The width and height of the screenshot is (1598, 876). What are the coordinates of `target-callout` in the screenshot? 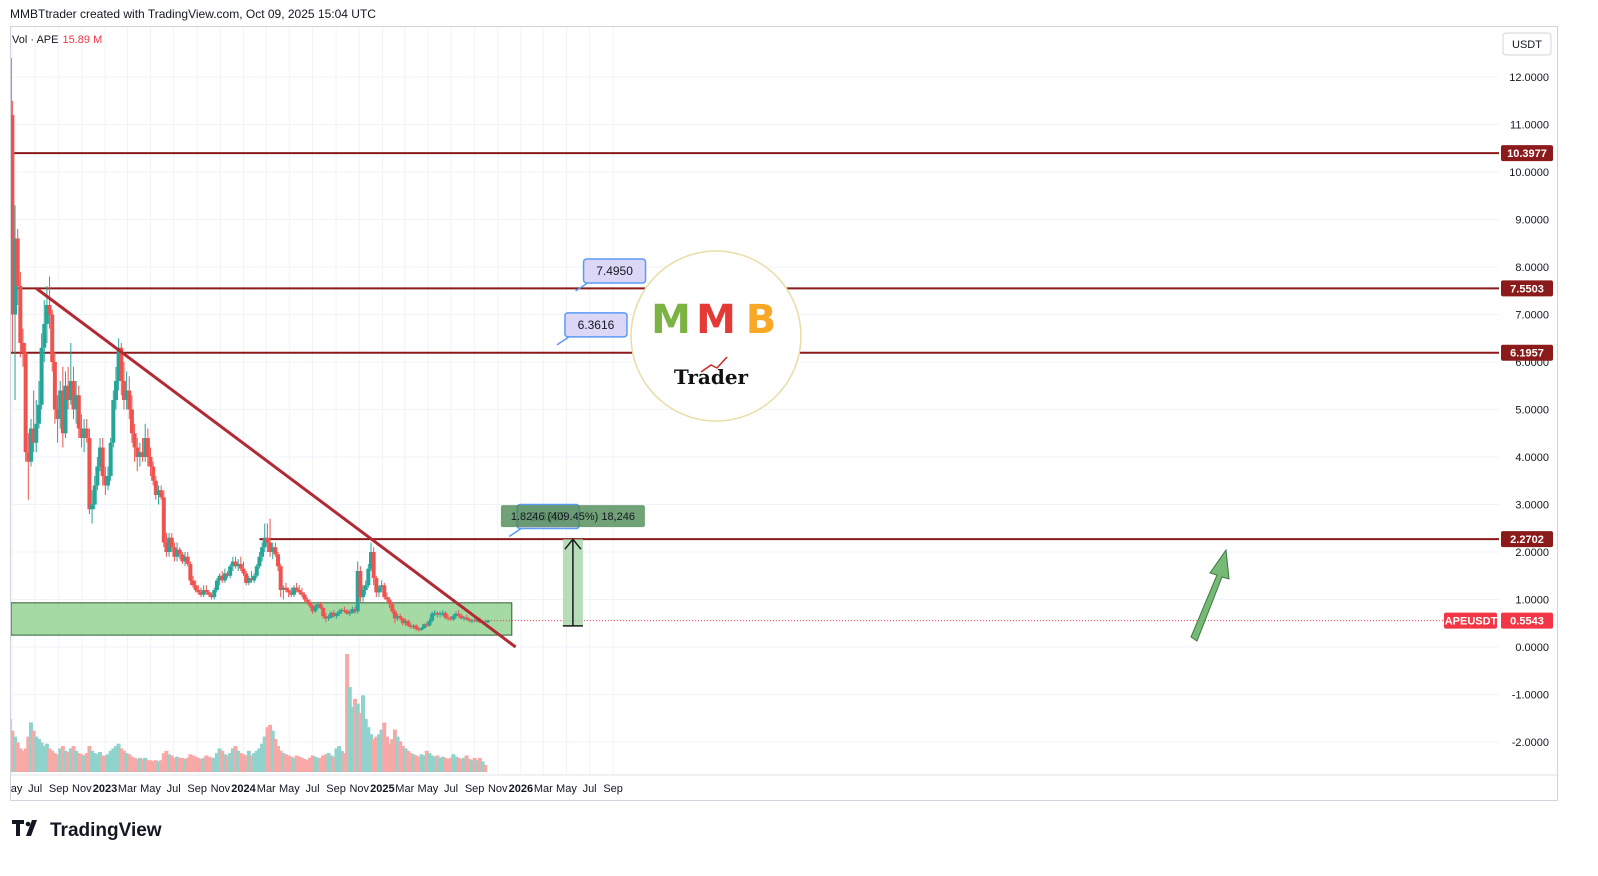 It's located at (596, 325).